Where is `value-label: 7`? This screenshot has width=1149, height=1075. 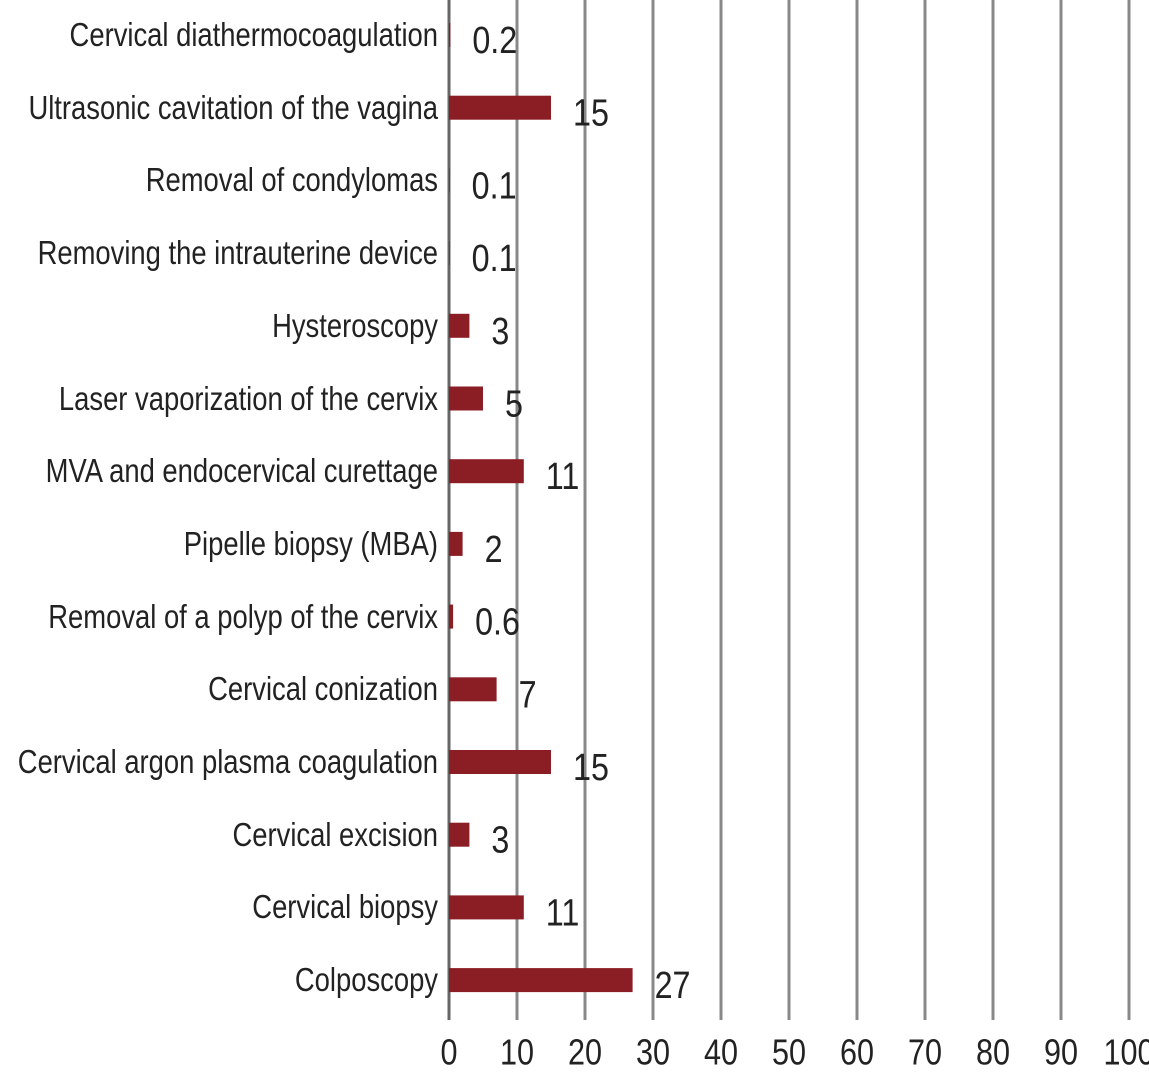 value-label: 7 is located at coordinates (528, 695).